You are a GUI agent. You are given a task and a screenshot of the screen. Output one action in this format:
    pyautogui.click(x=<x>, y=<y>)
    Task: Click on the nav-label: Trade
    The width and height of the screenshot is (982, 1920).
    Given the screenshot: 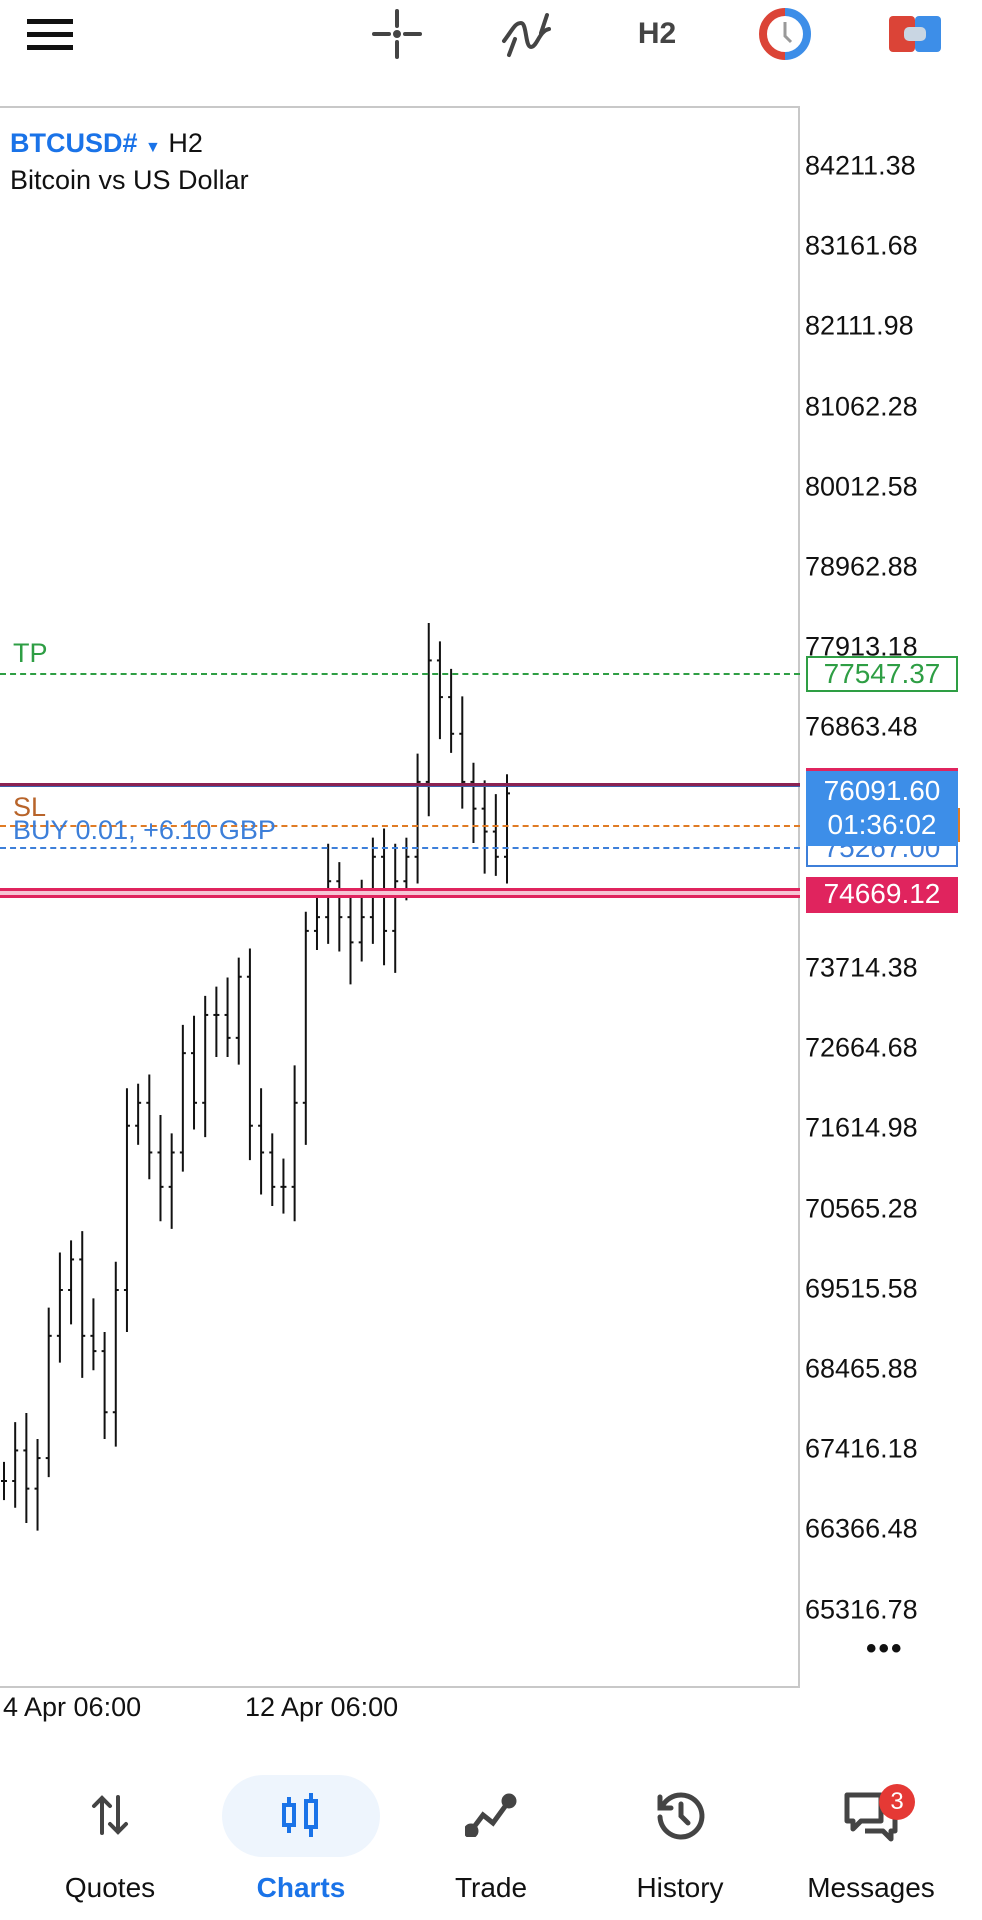 What is the action you would take?
    pyautogui.click(x=491, y=1887)
    